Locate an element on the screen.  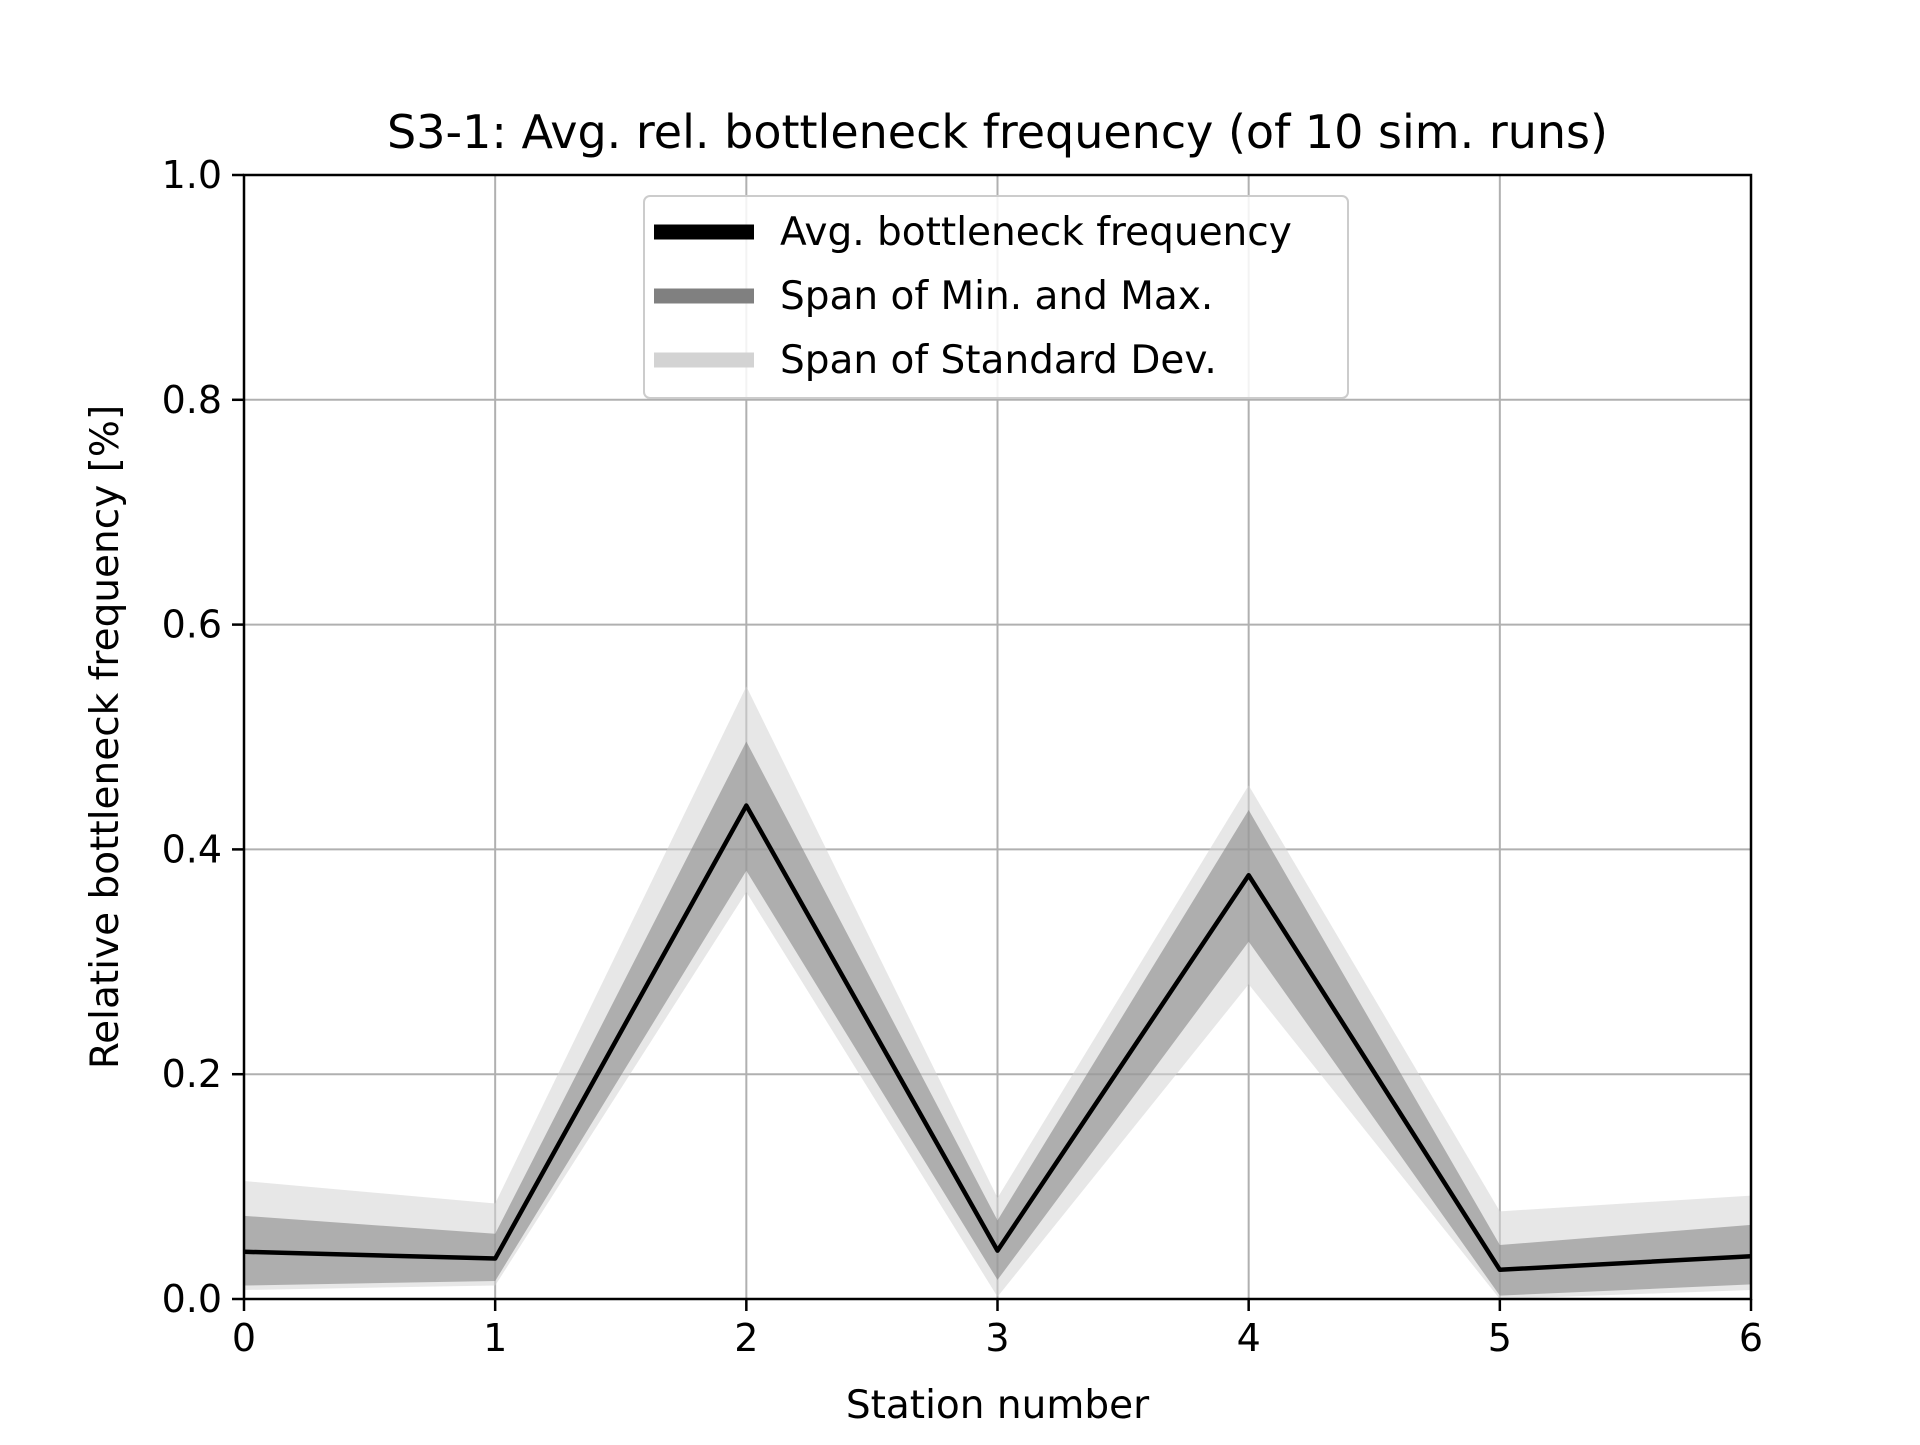
y-axis-label: Relative bottleneck frequency [%] is located at coordinates (105, 737).